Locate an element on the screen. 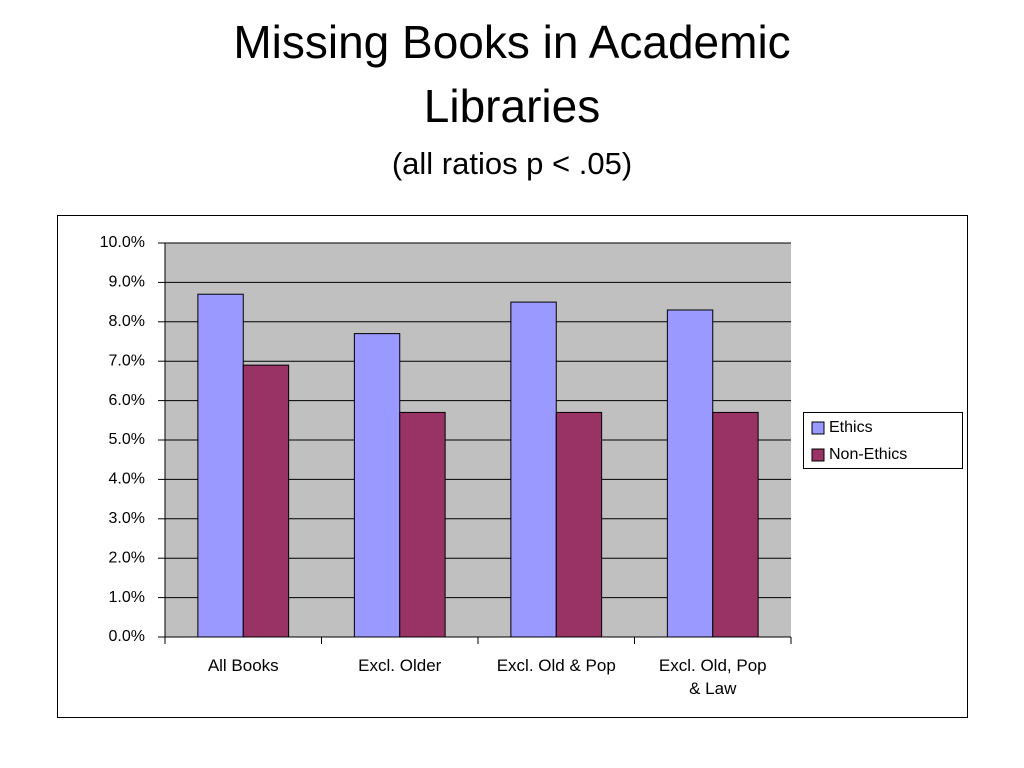  x-tick-label: All Books is located at coordinates (243, 665).